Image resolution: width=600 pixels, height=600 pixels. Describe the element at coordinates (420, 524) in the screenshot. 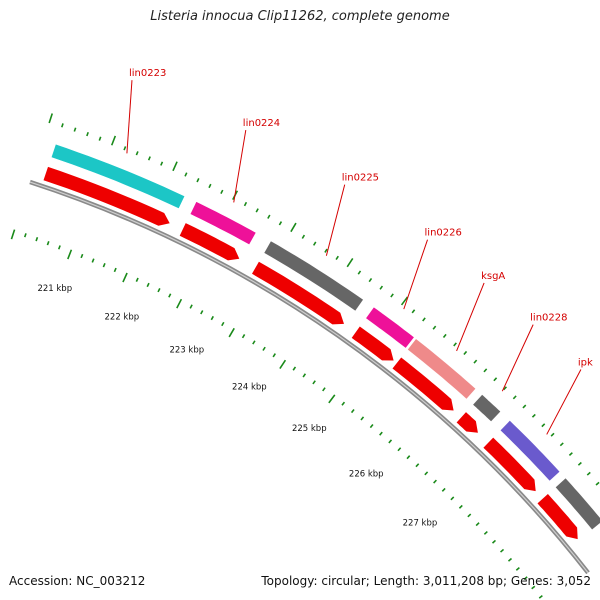

I see `kbp-label: 227 kbp` at that location.